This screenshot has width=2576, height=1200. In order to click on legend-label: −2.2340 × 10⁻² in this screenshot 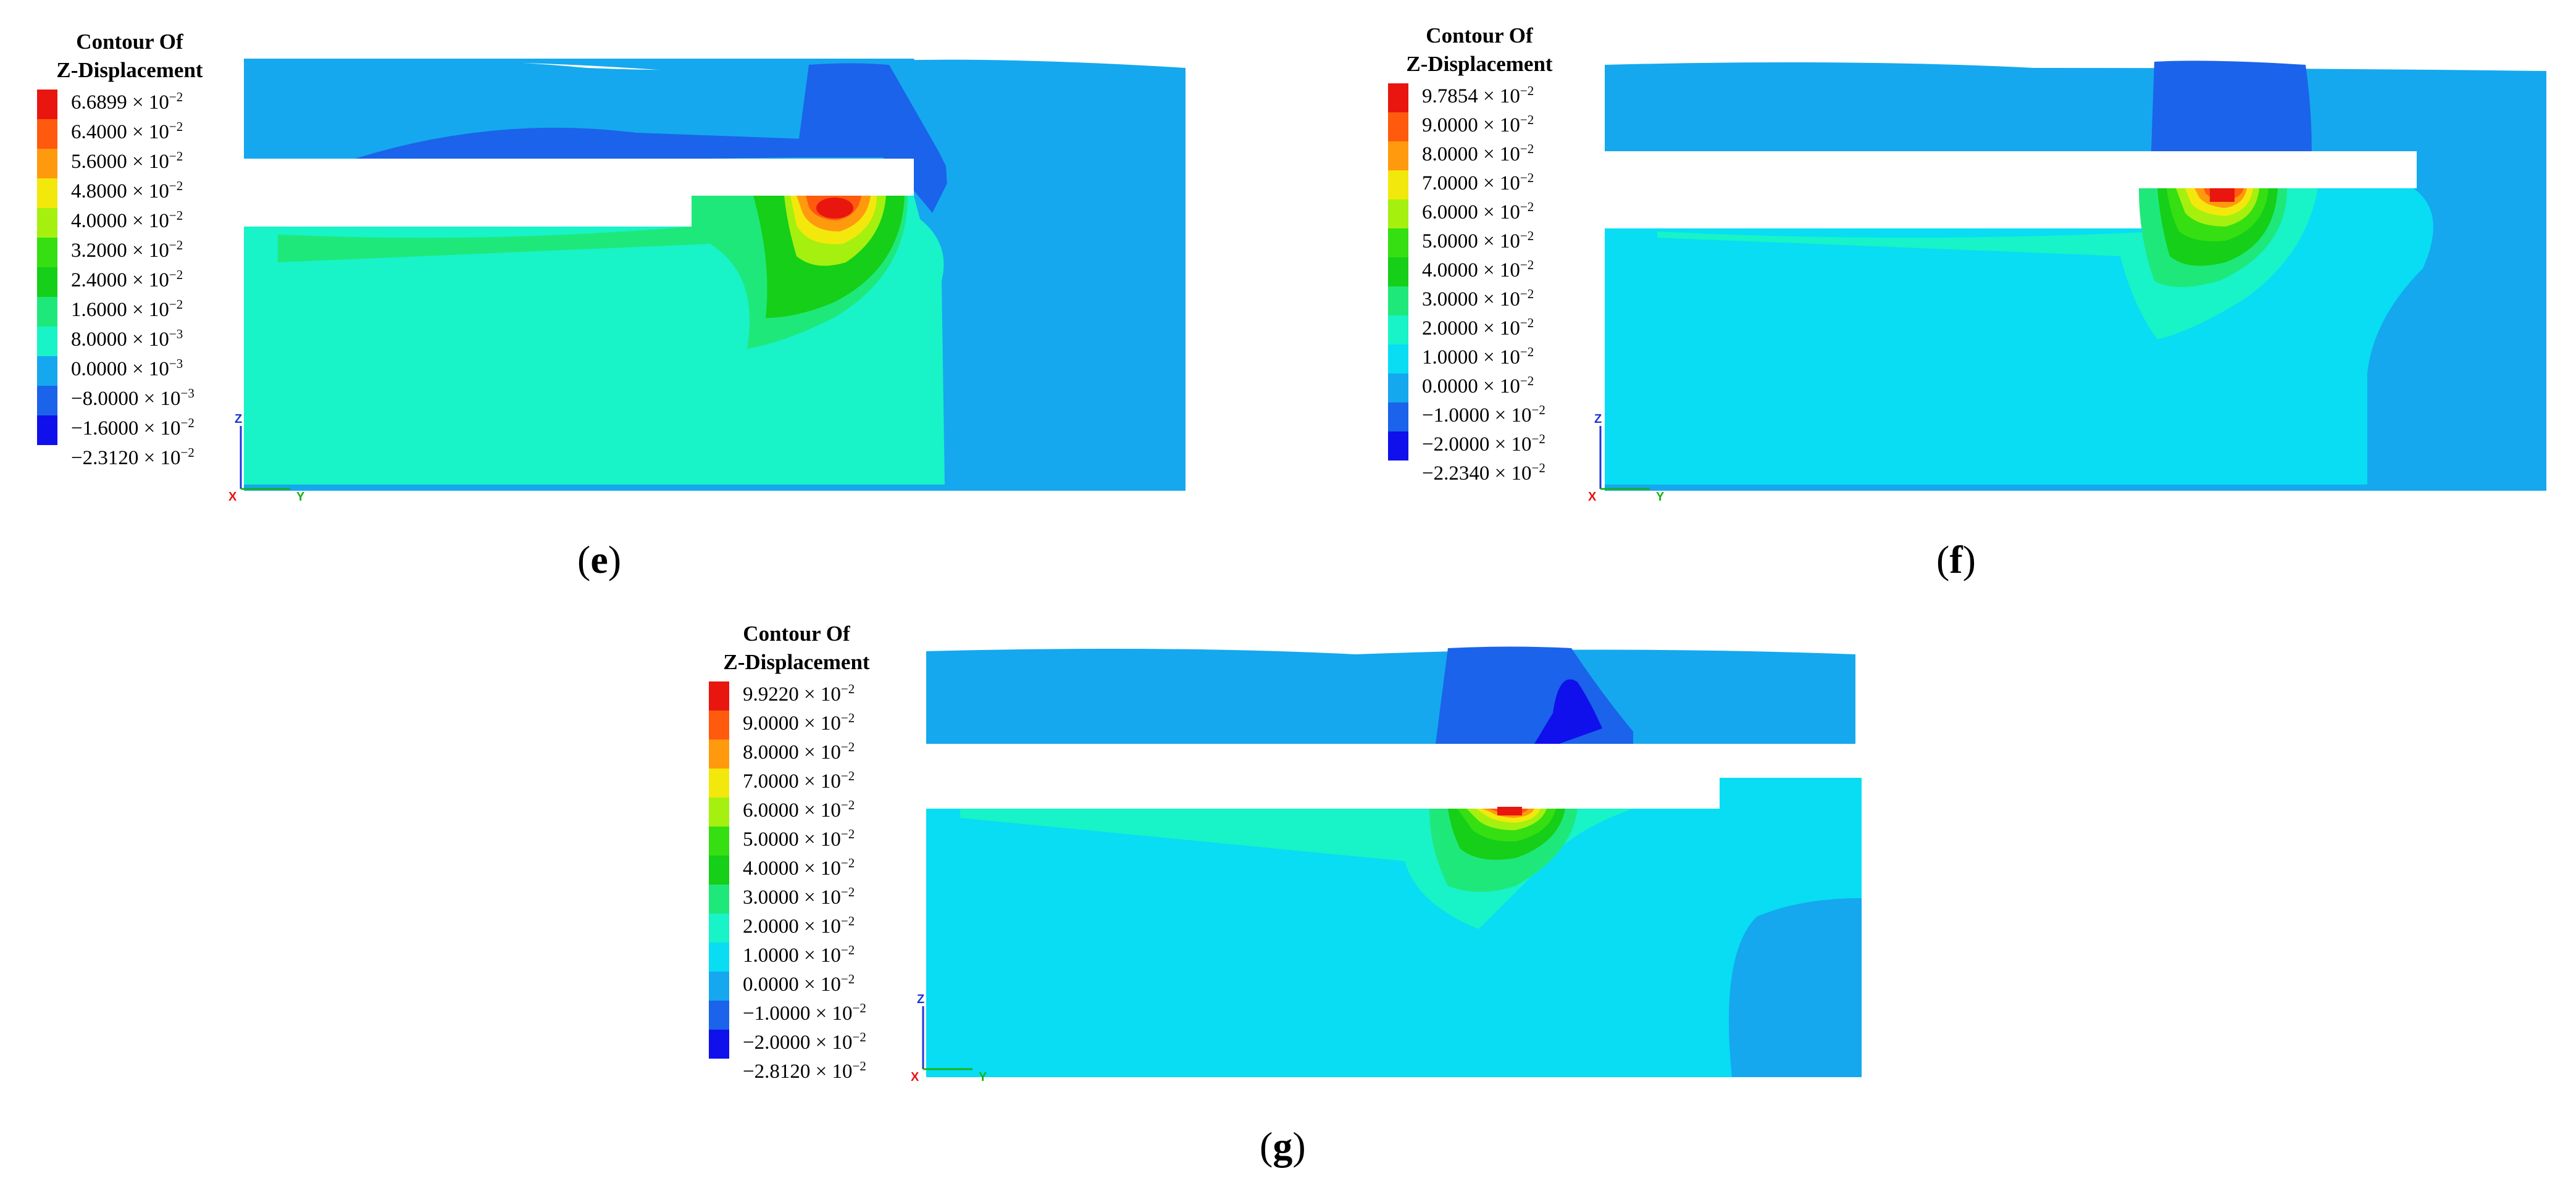, I will do `click(1483, 472)`.